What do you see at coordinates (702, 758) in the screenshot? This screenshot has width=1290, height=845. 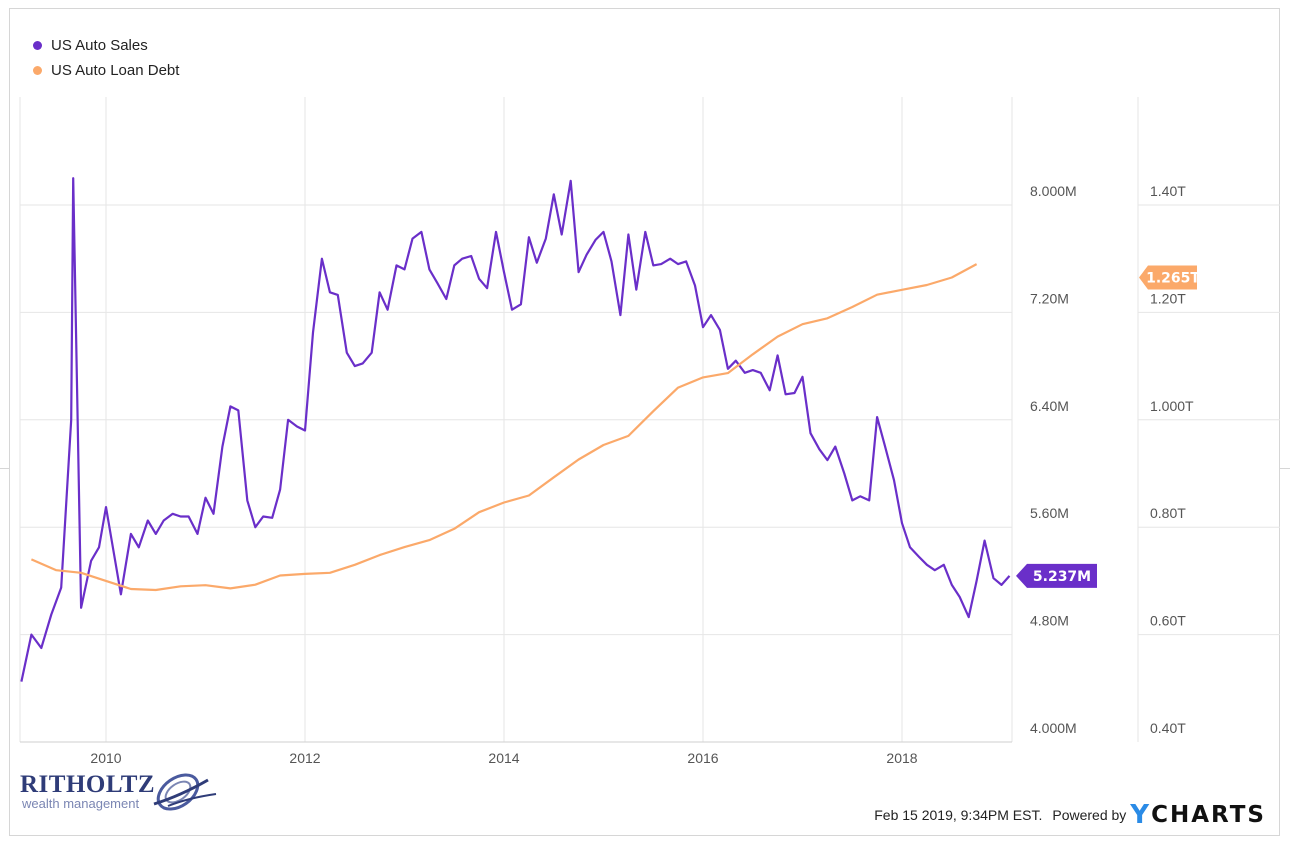 I see `x-tick-label: 2016` at bounding box center [702, 758].